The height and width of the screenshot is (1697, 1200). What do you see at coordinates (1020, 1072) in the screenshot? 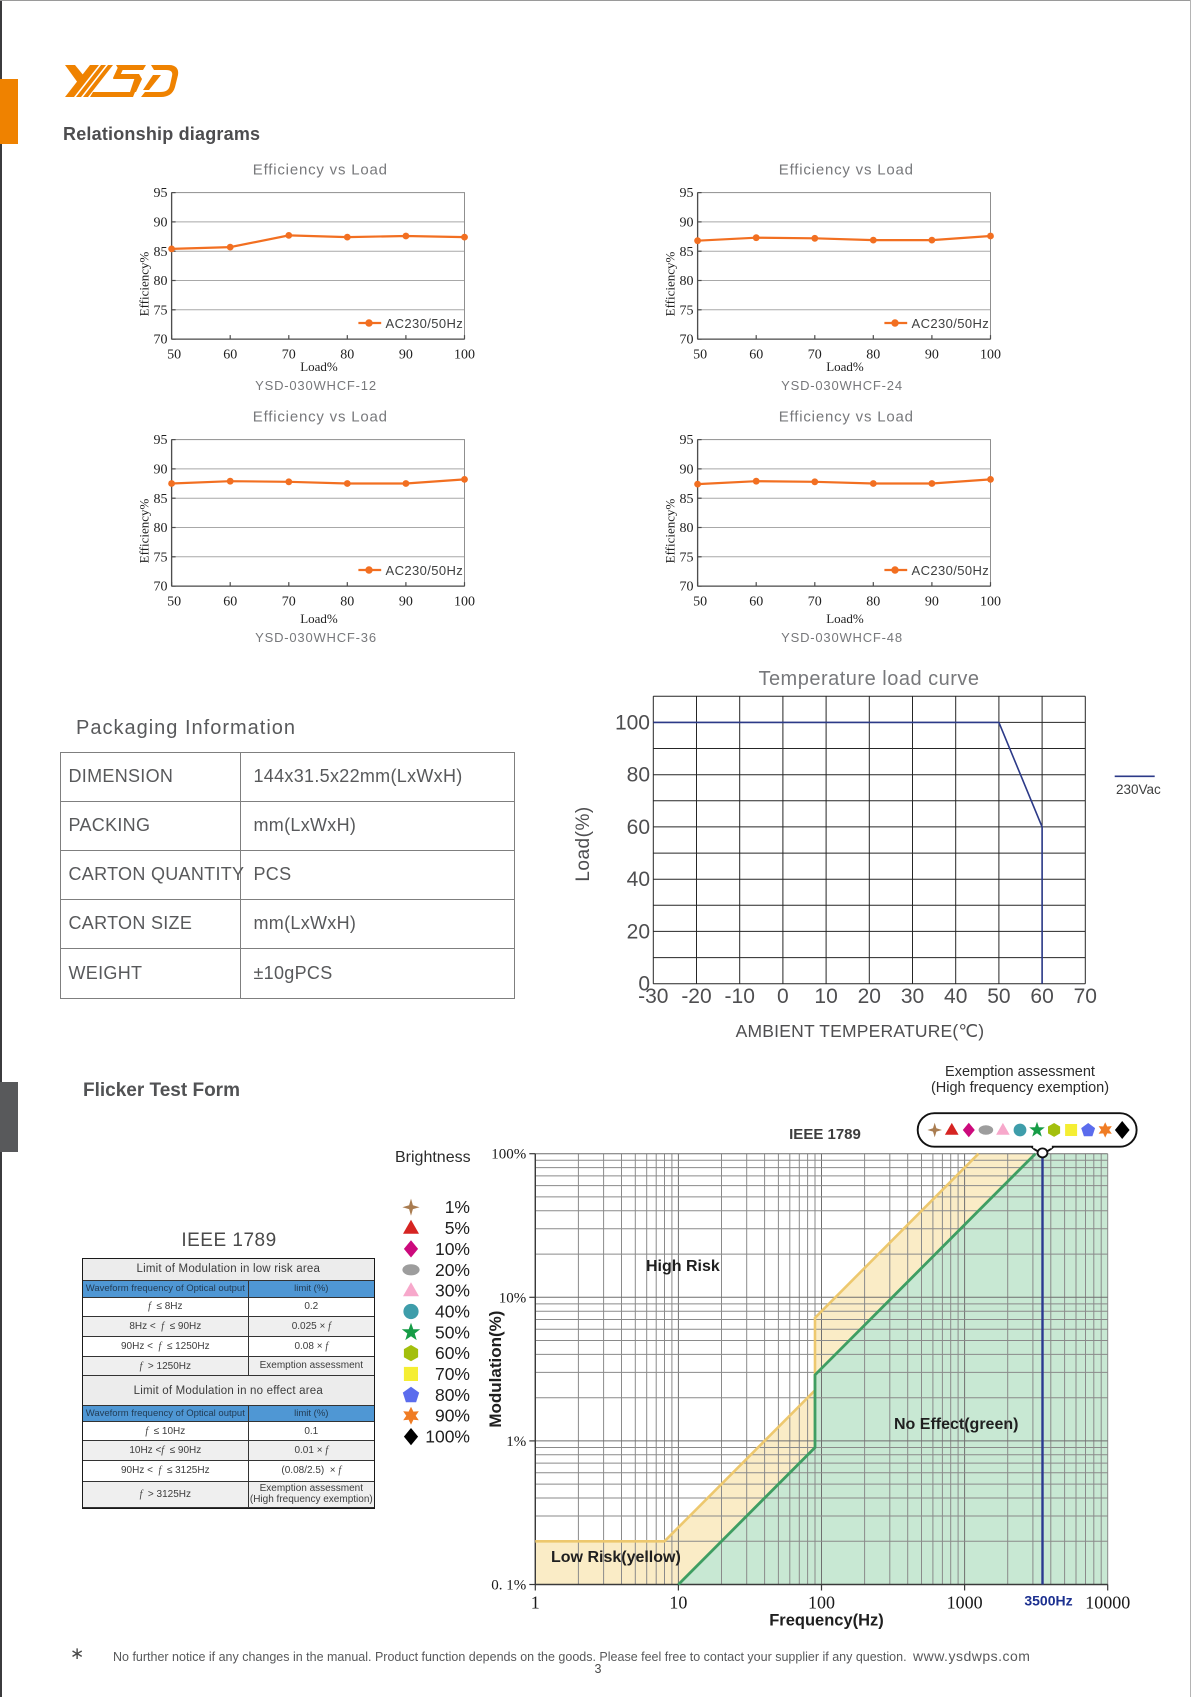
I see `svg-text: Exemption assessment` at bounding box center [1020, 1072].